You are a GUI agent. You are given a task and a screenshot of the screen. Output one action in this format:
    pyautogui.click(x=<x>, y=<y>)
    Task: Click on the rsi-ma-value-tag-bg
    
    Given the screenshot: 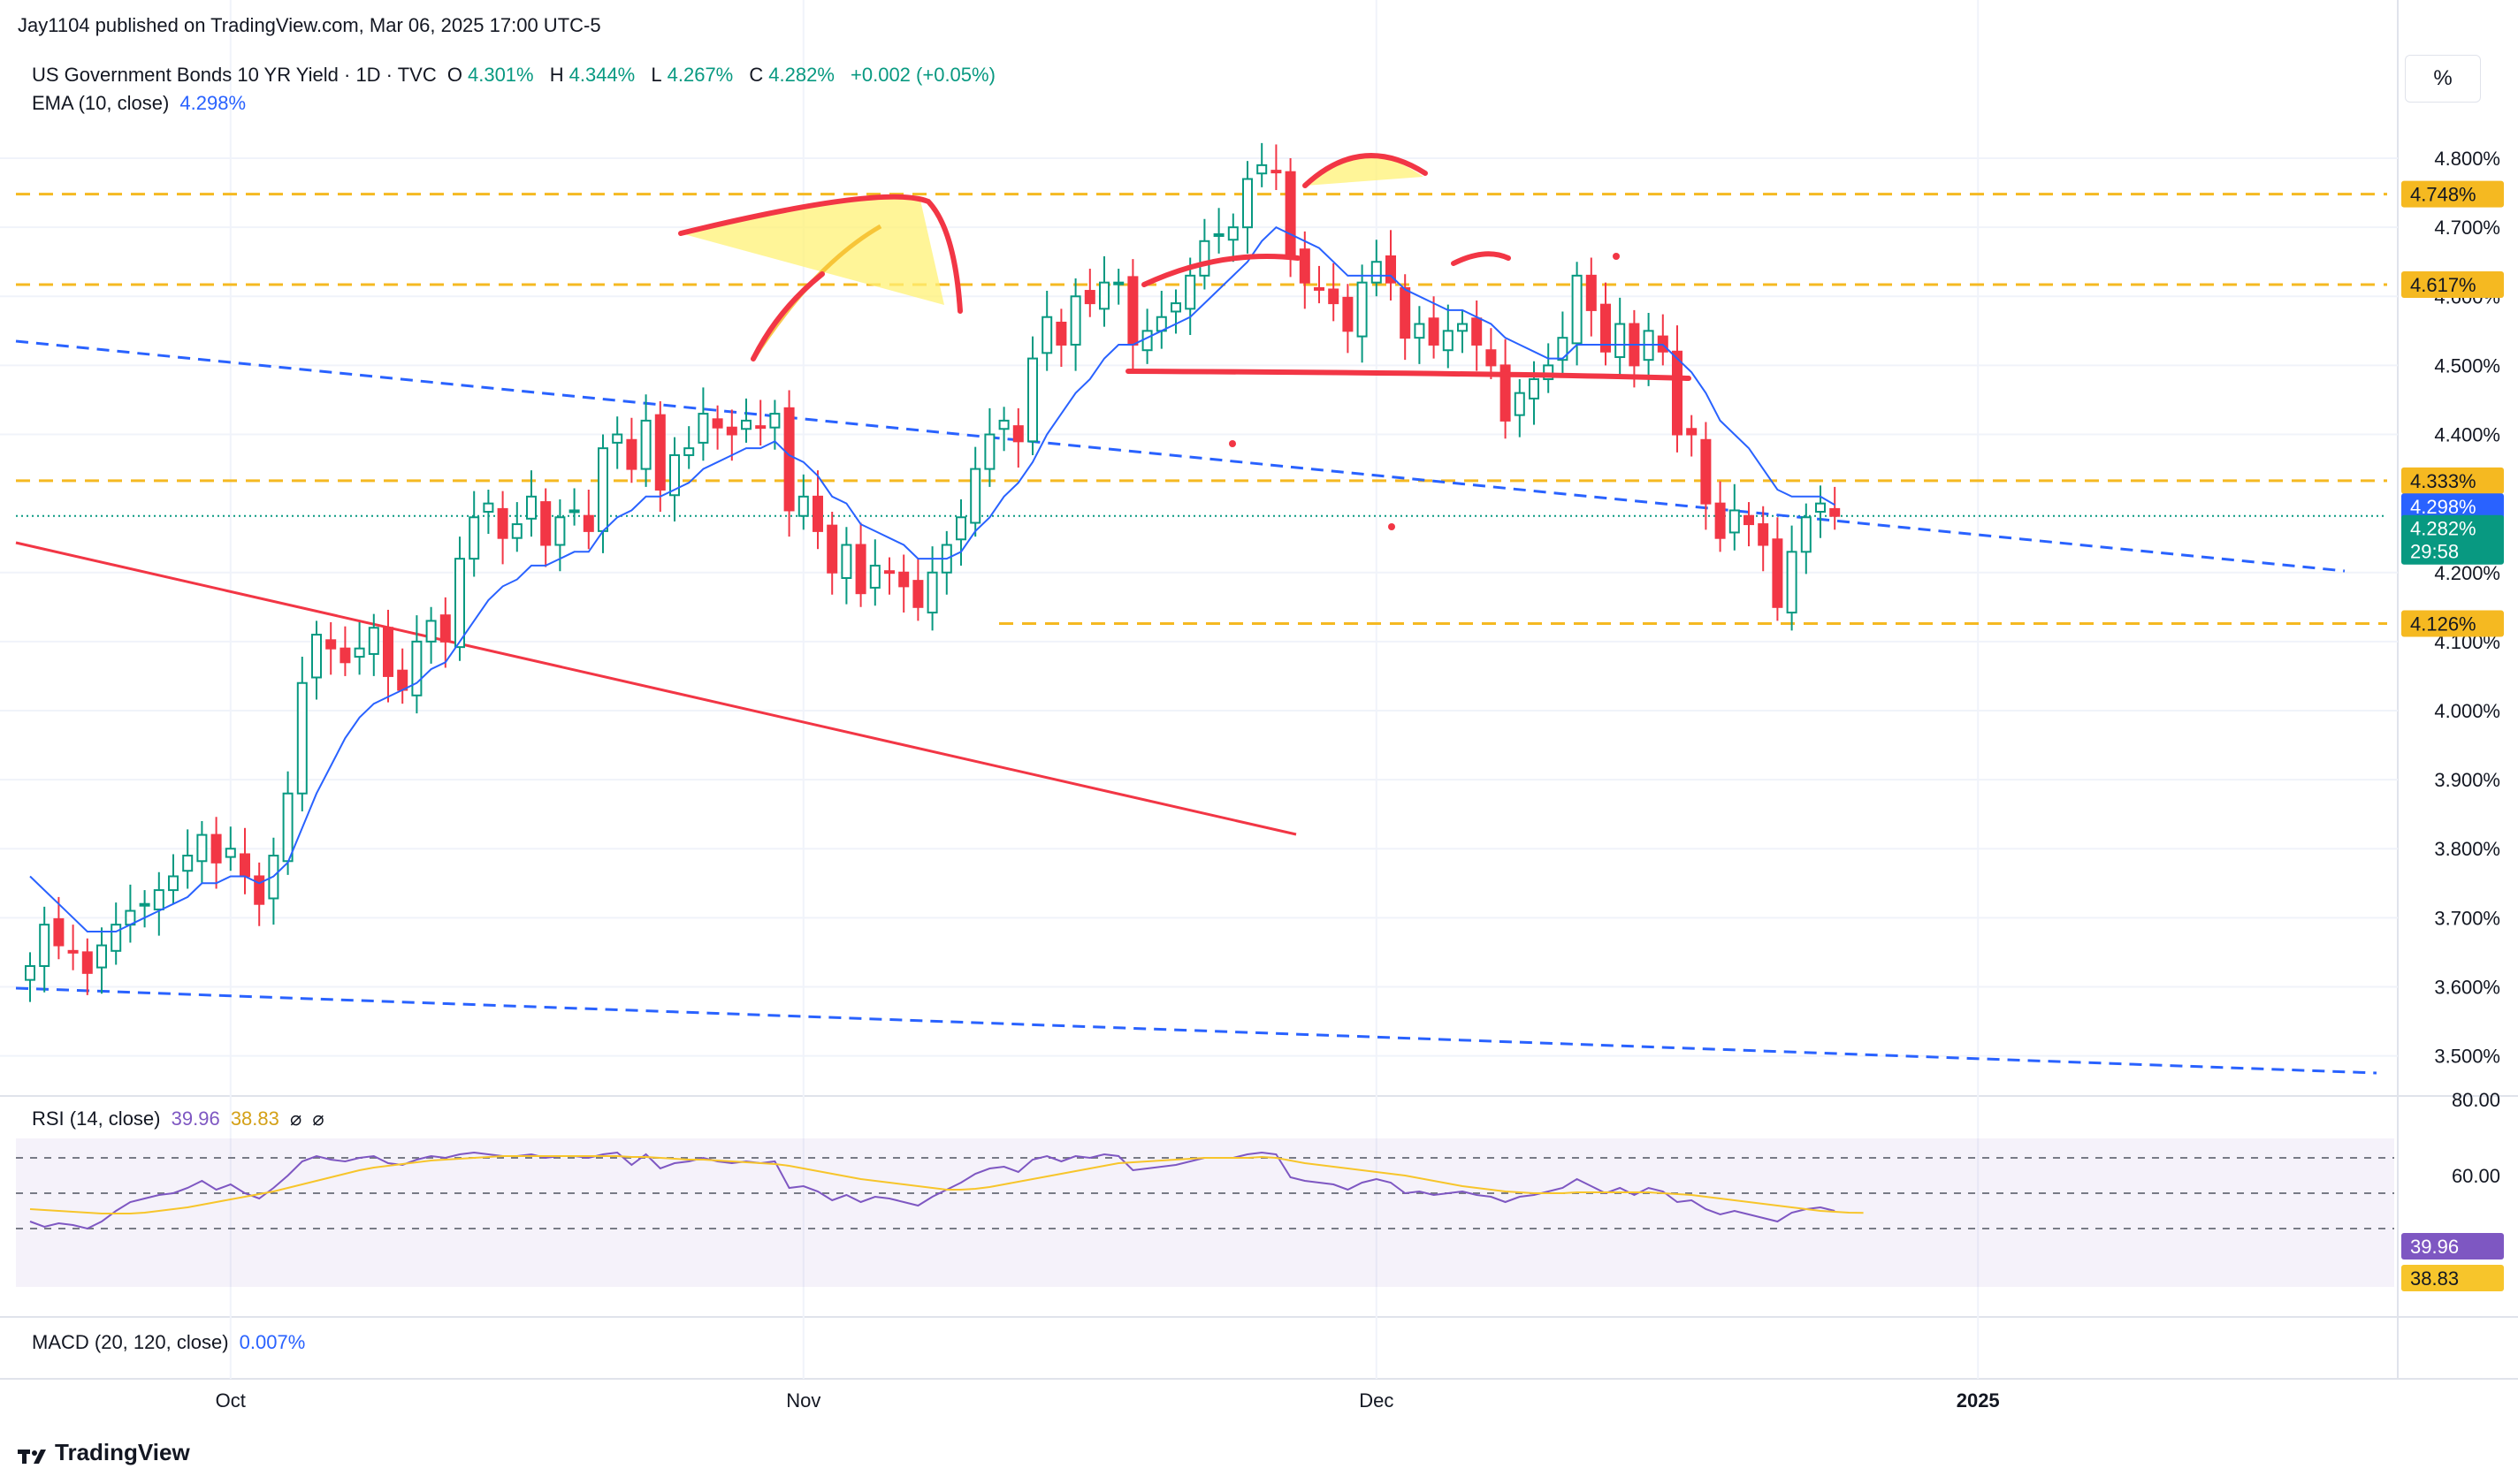 What is the action you would take?
    pyautogui.click(x=2452, y=1278)
    